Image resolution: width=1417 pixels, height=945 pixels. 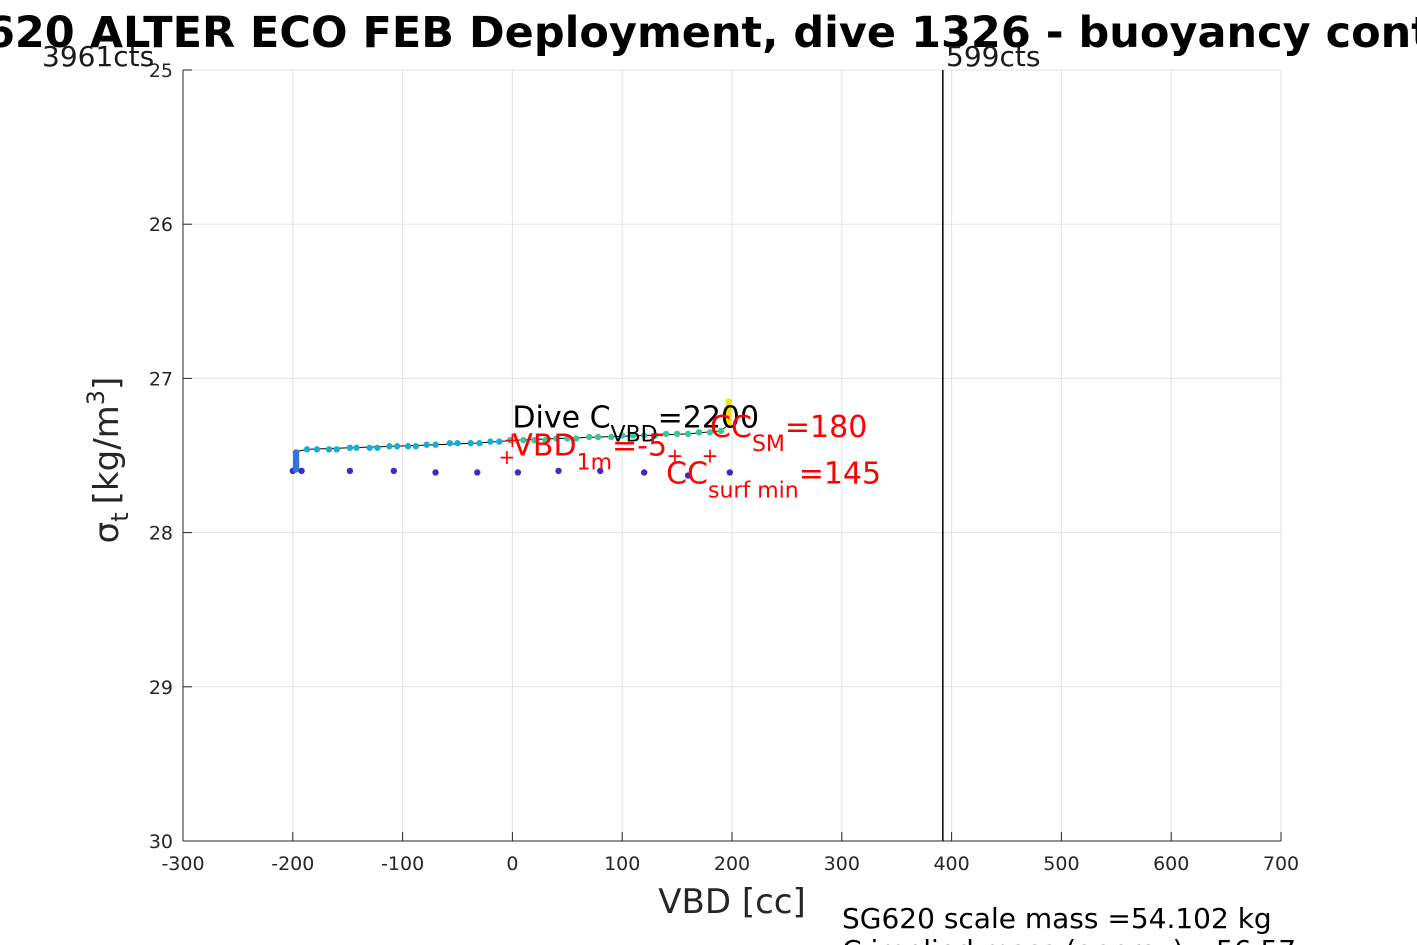 I want to click on x-tick-label: 100, so click(x=622, y=864).